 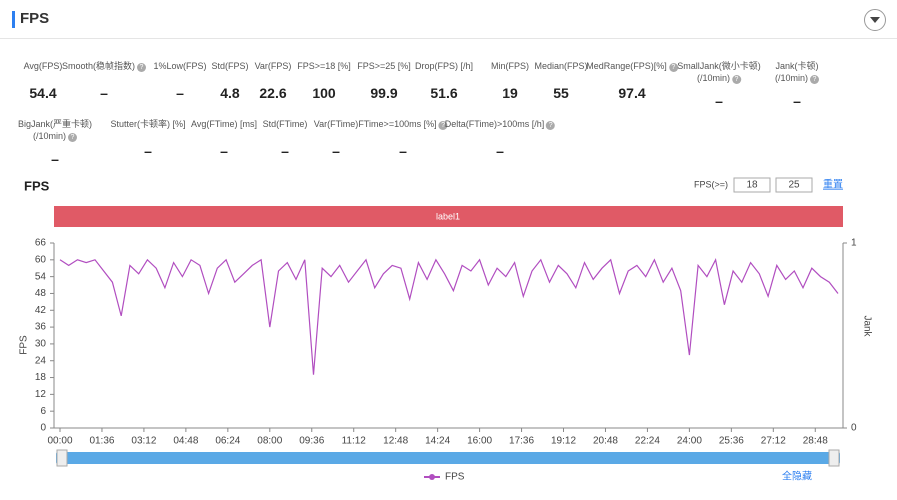 I want to click on x-tick-label: 22:24, so click(x=647, y=441).